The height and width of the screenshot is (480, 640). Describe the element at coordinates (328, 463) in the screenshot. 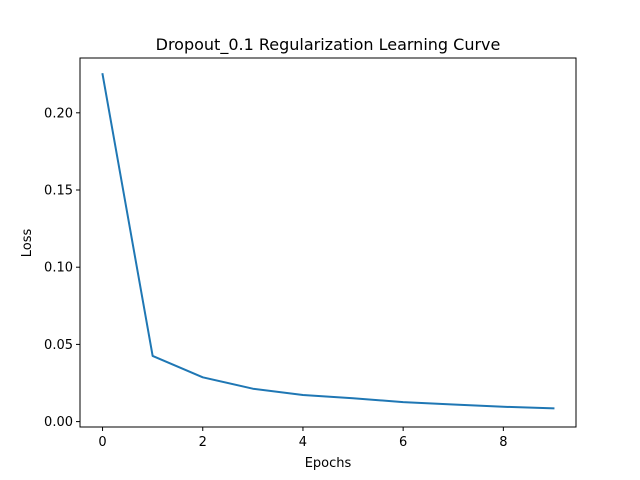

I see `x-axis-label: Epochs` at that location.